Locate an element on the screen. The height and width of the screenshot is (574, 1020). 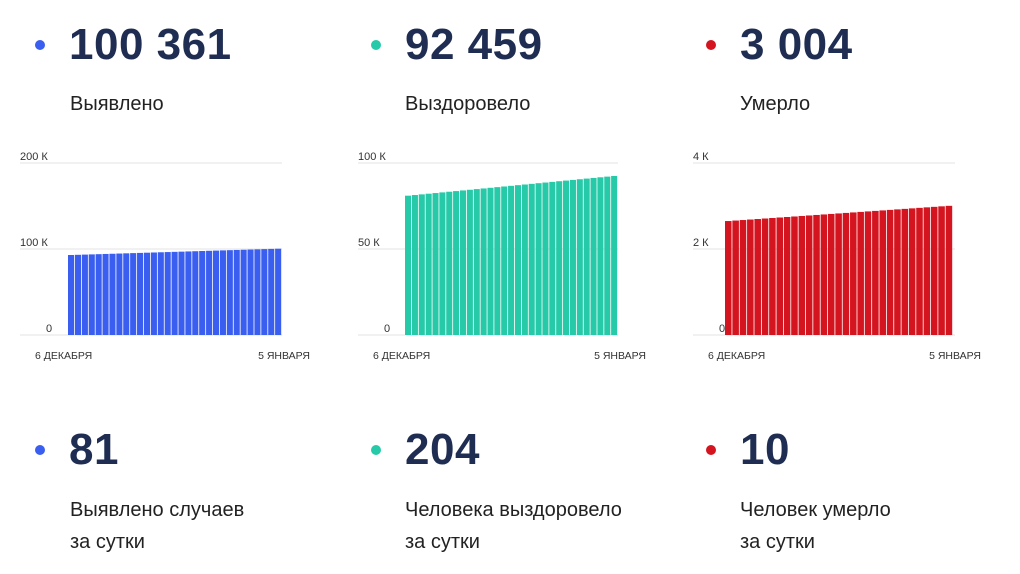
daily-died-value: 10 is located at coordinates (765, 449).